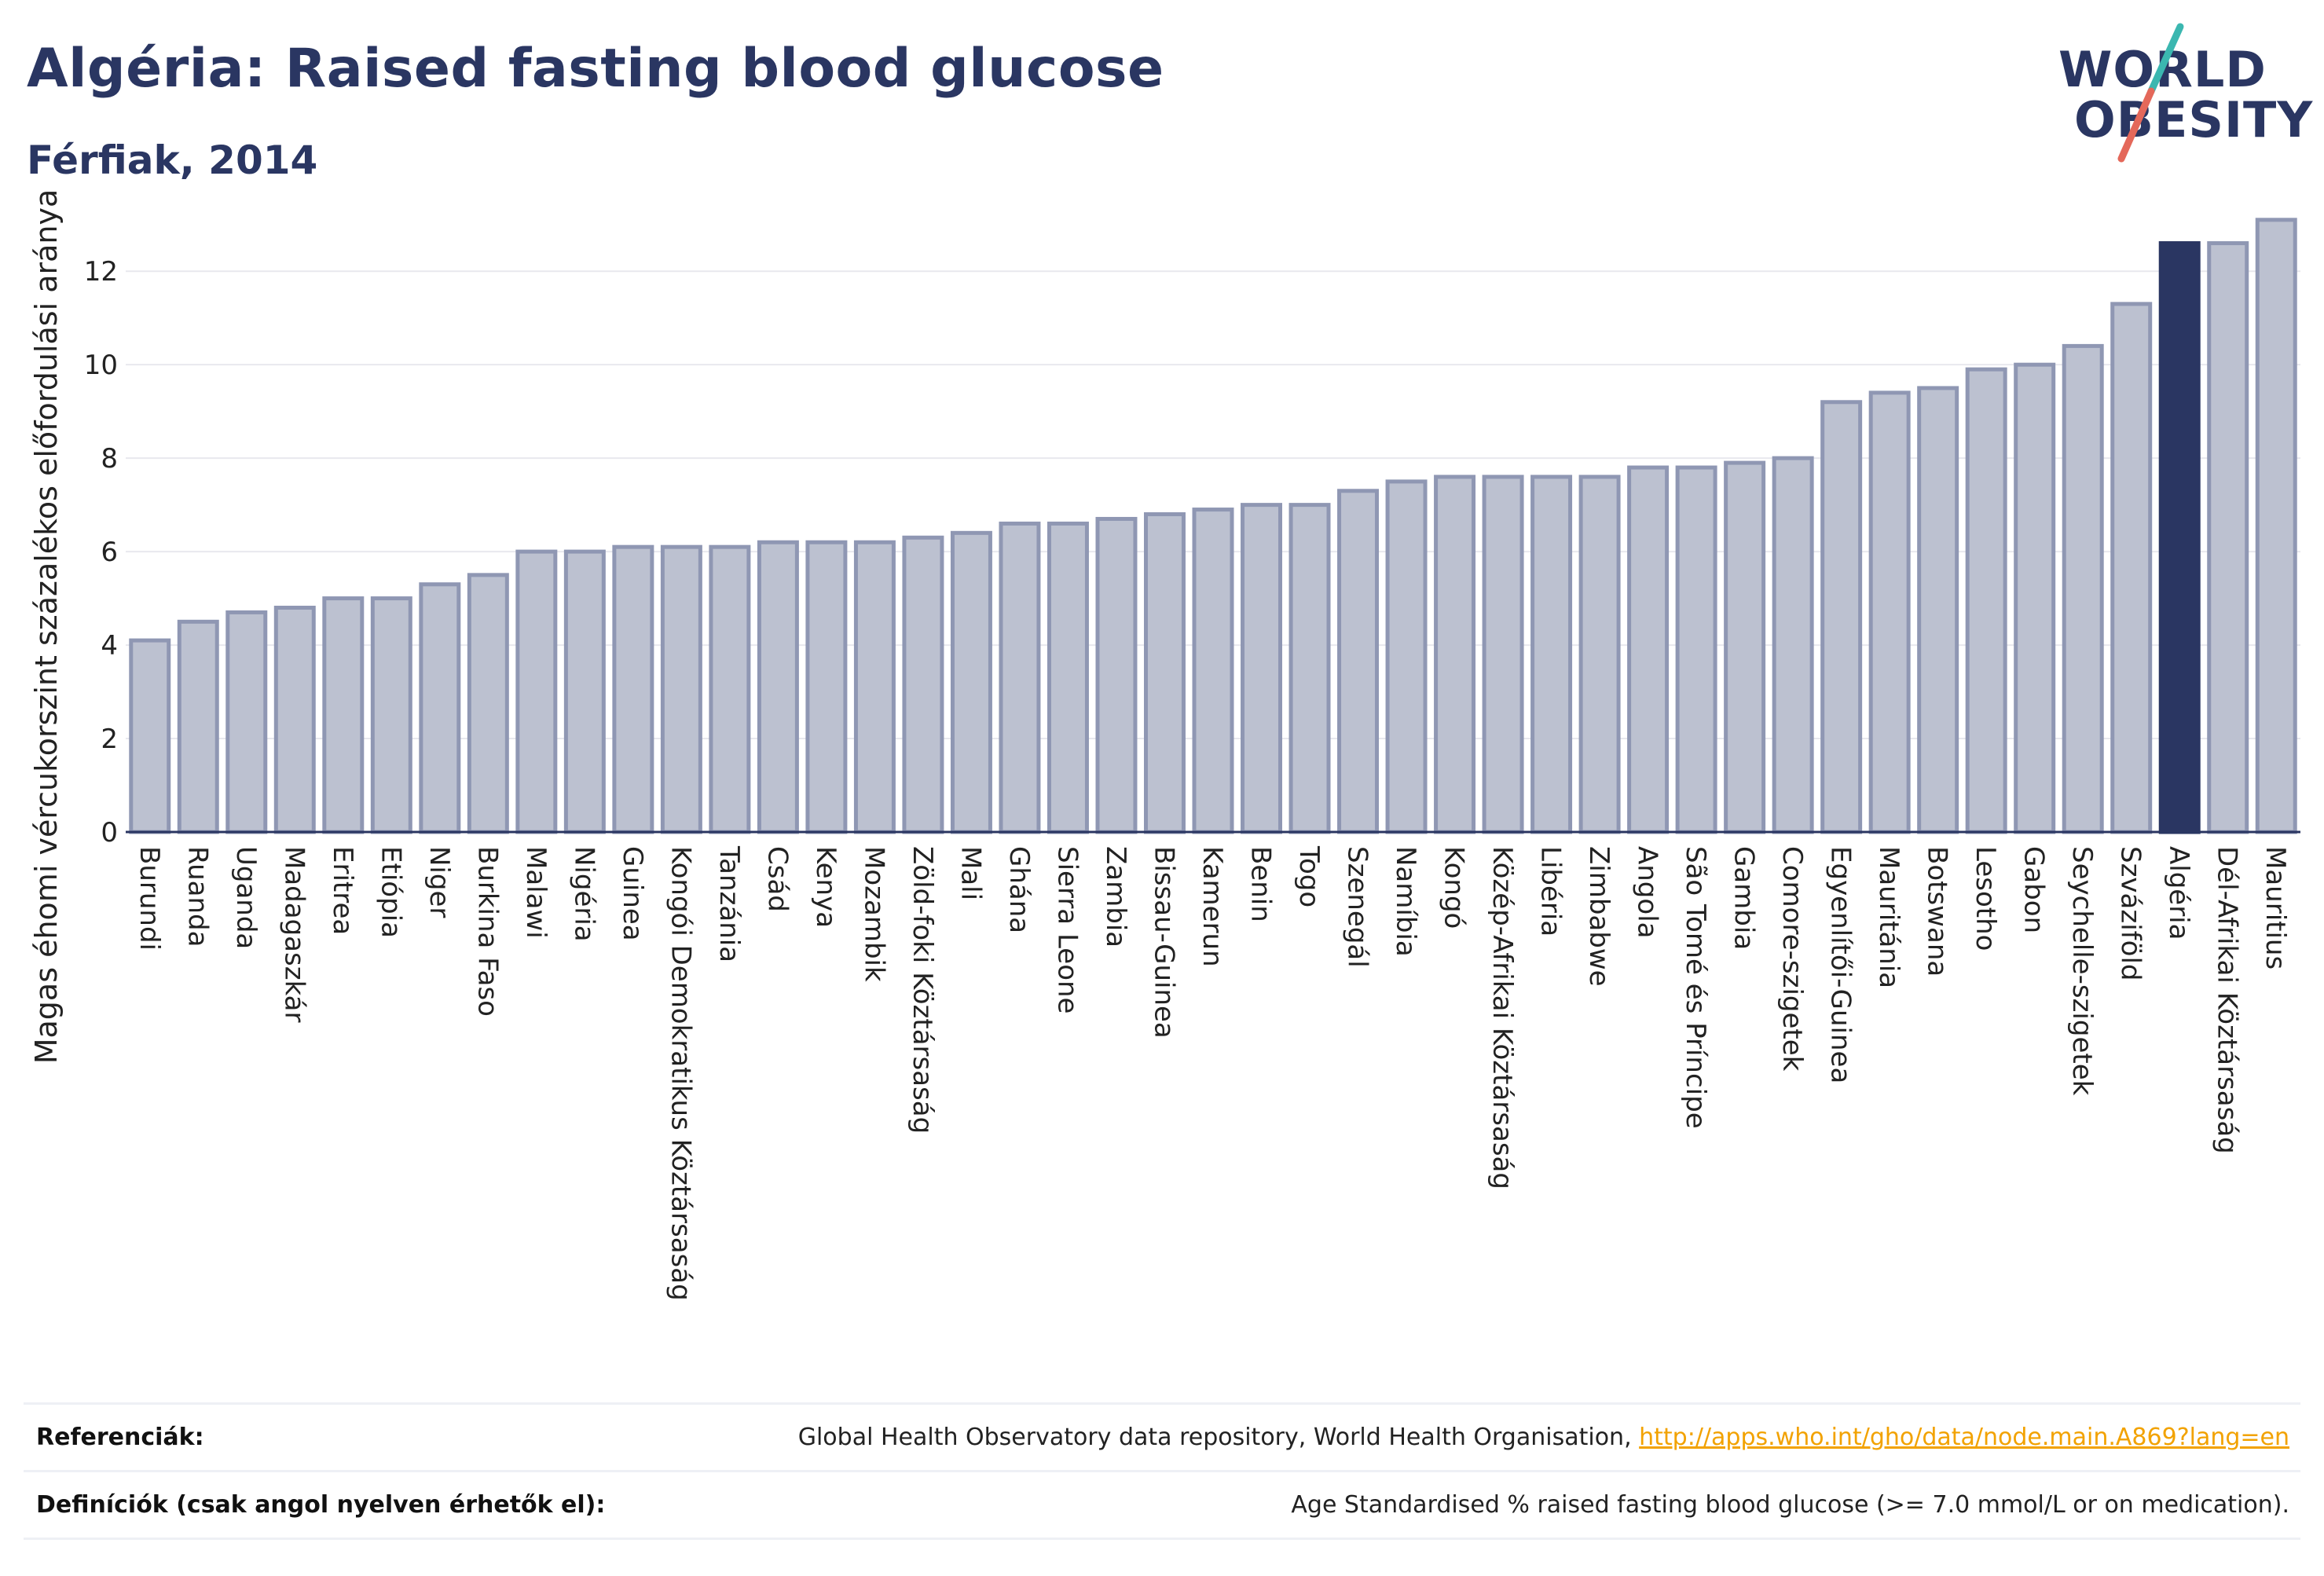 Image resolution: width=2324 pixels, height=1576 pixels. Describe the element at coordinates (391, 715) in the screenshot. I see `bar-etiópia` at that location.